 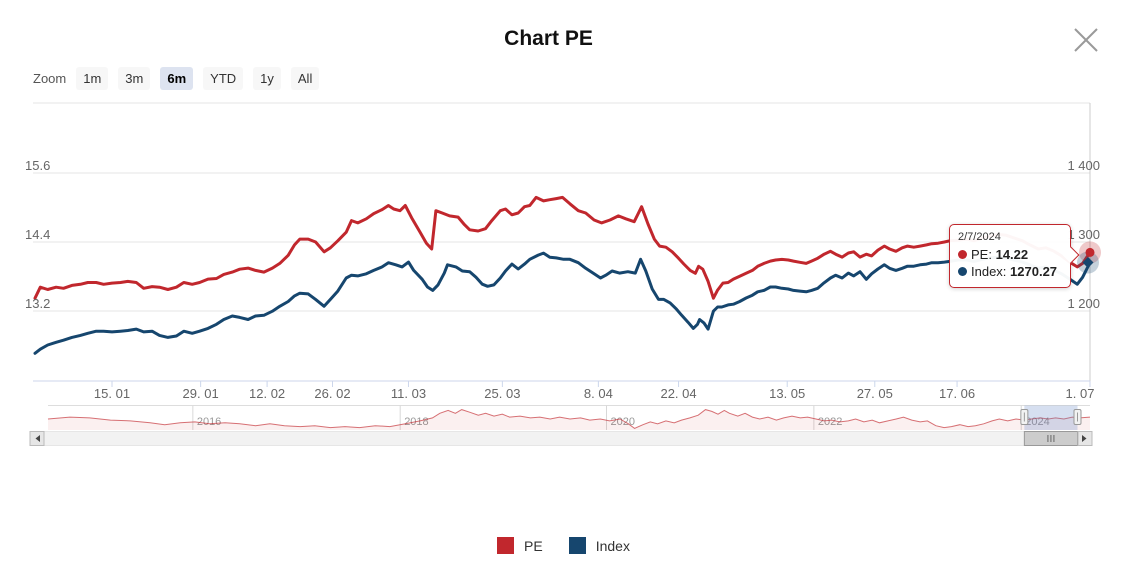 What do you see at coordinates (787, 393) in the screenshot?
I see `x-axis-label: 13. 05` at bounding box center [787, 393].